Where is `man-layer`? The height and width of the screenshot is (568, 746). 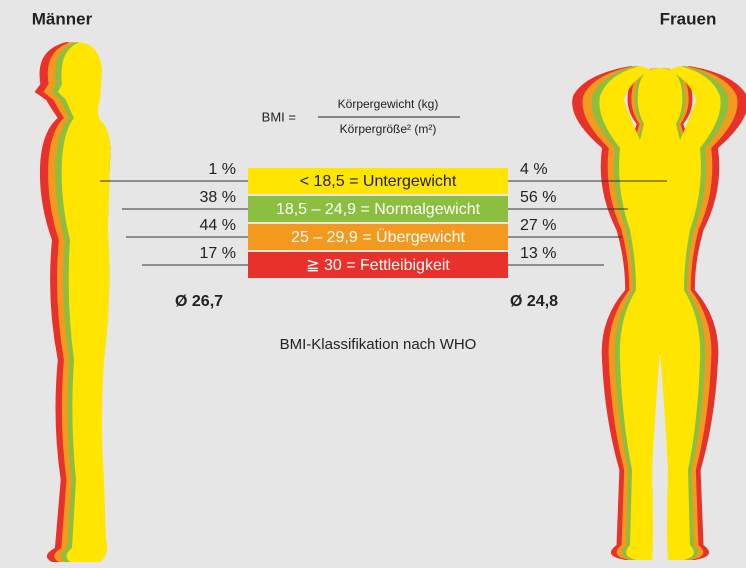
man-layer is located at coordinates (84, 302).